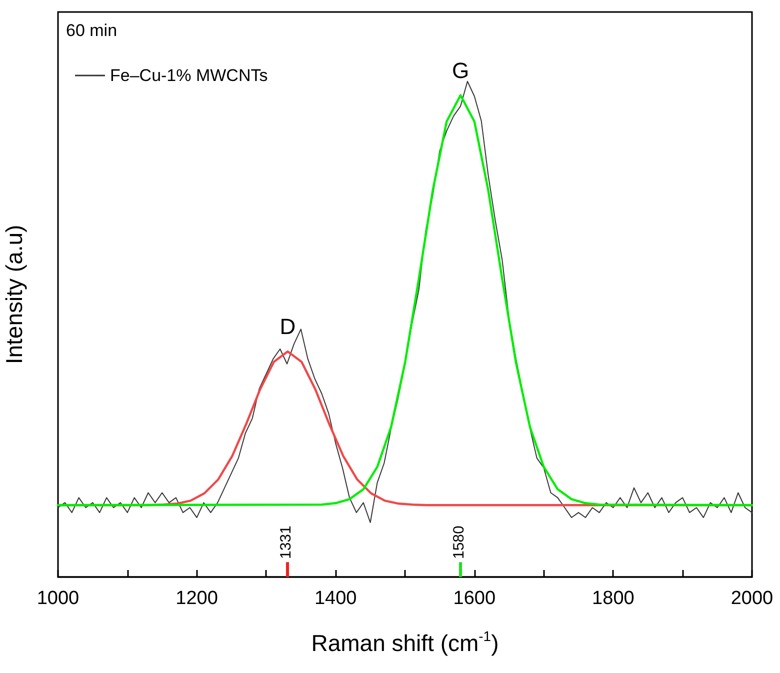 The image size is (780, 673). I want to click on x-tick-label: 1600, so click(474, 598).